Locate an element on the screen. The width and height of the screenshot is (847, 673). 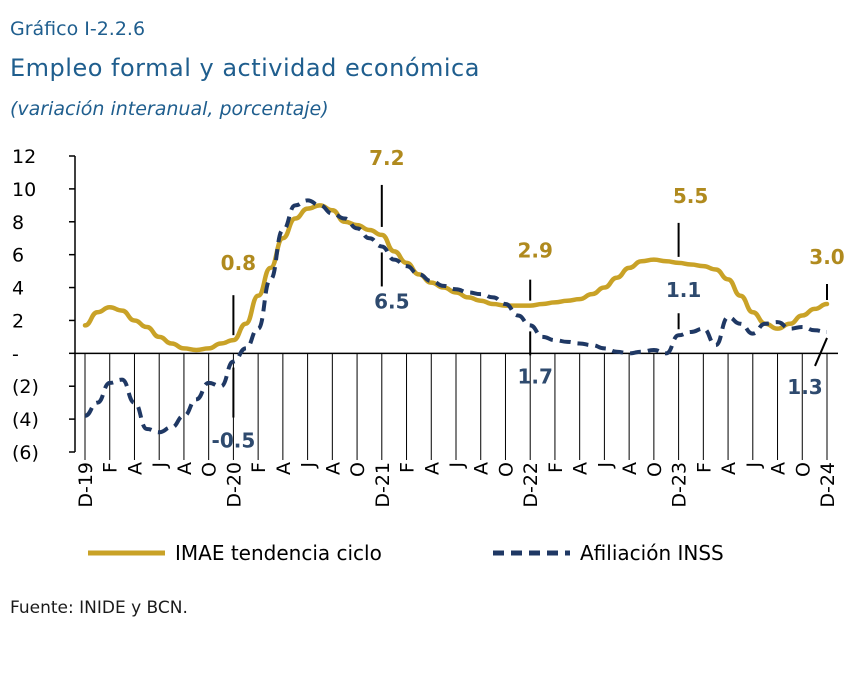
y-tick-label: (2) is located at coordinates (25, 387).